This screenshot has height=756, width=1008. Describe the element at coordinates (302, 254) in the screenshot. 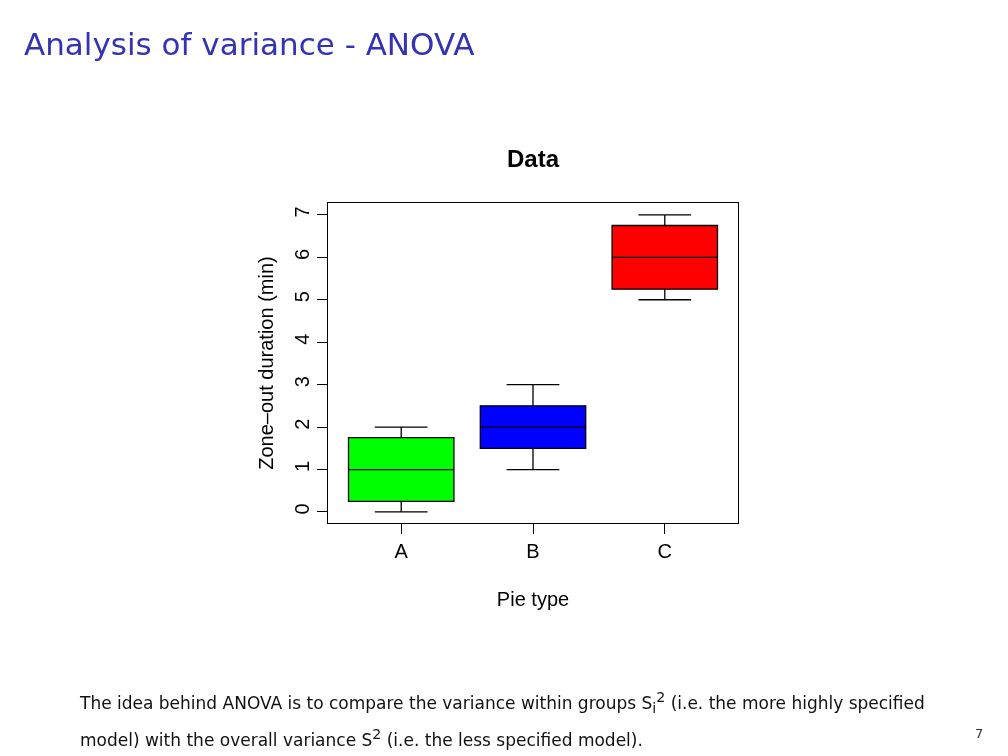

I see `y-tick-label: 6` at that location.